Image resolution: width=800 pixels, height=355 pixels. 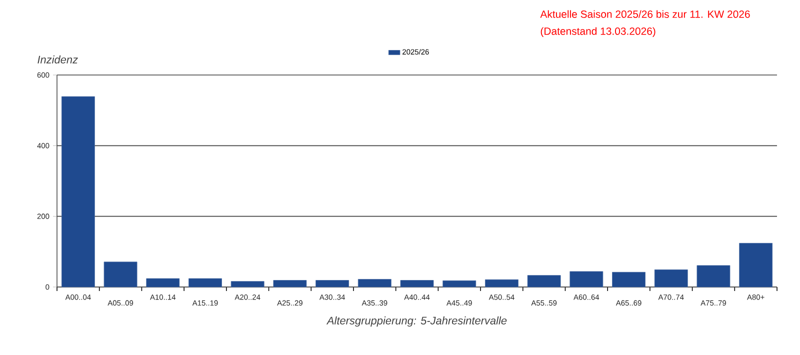 What do you see at coordinates (645, 14) in the screenshot?
I see `text: Aktuelle Saison 2025/26 bis zur 11. KW 2026` at bounding box center [645, 14].